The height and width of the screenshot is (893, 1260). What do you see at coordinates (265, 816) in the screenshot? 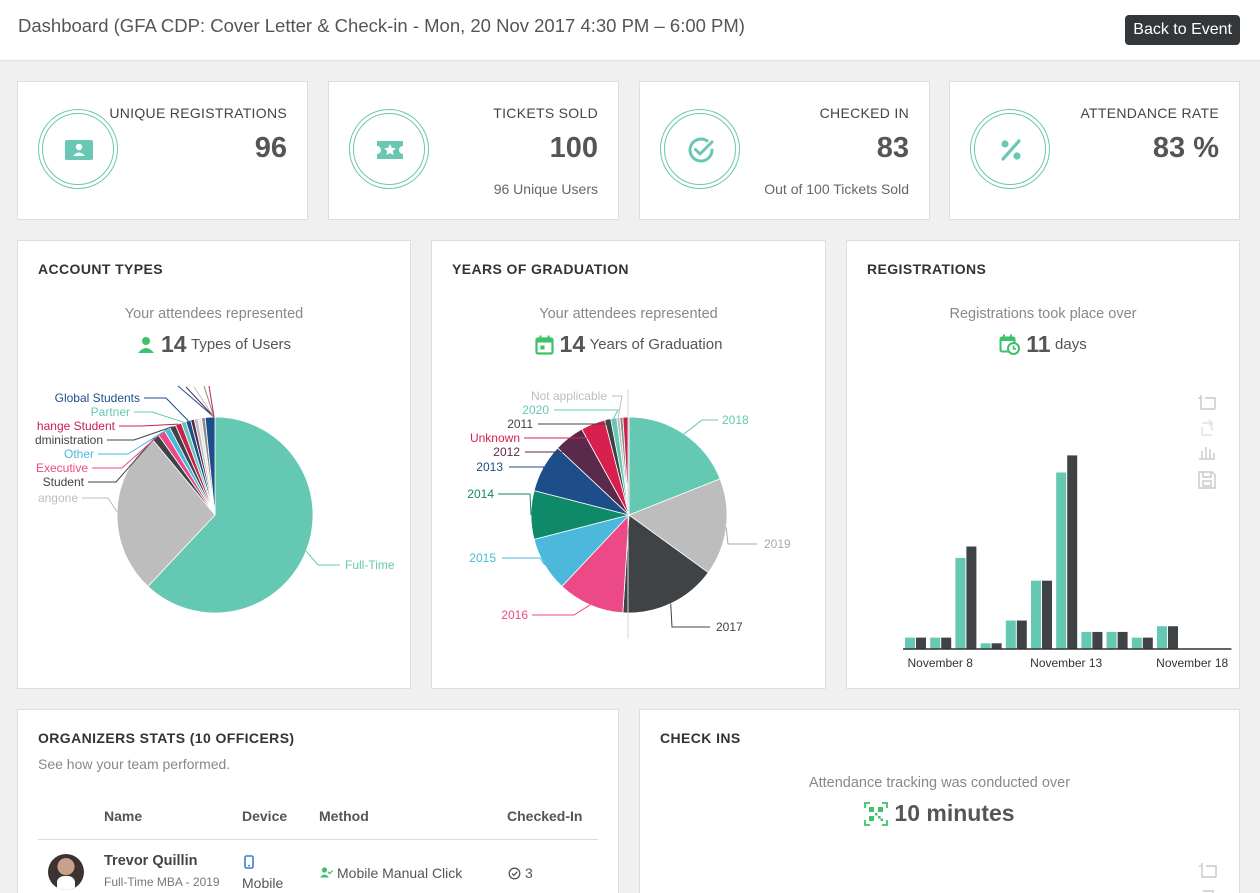
I see `column-header-device: Device` at bounding box center [265, 816].